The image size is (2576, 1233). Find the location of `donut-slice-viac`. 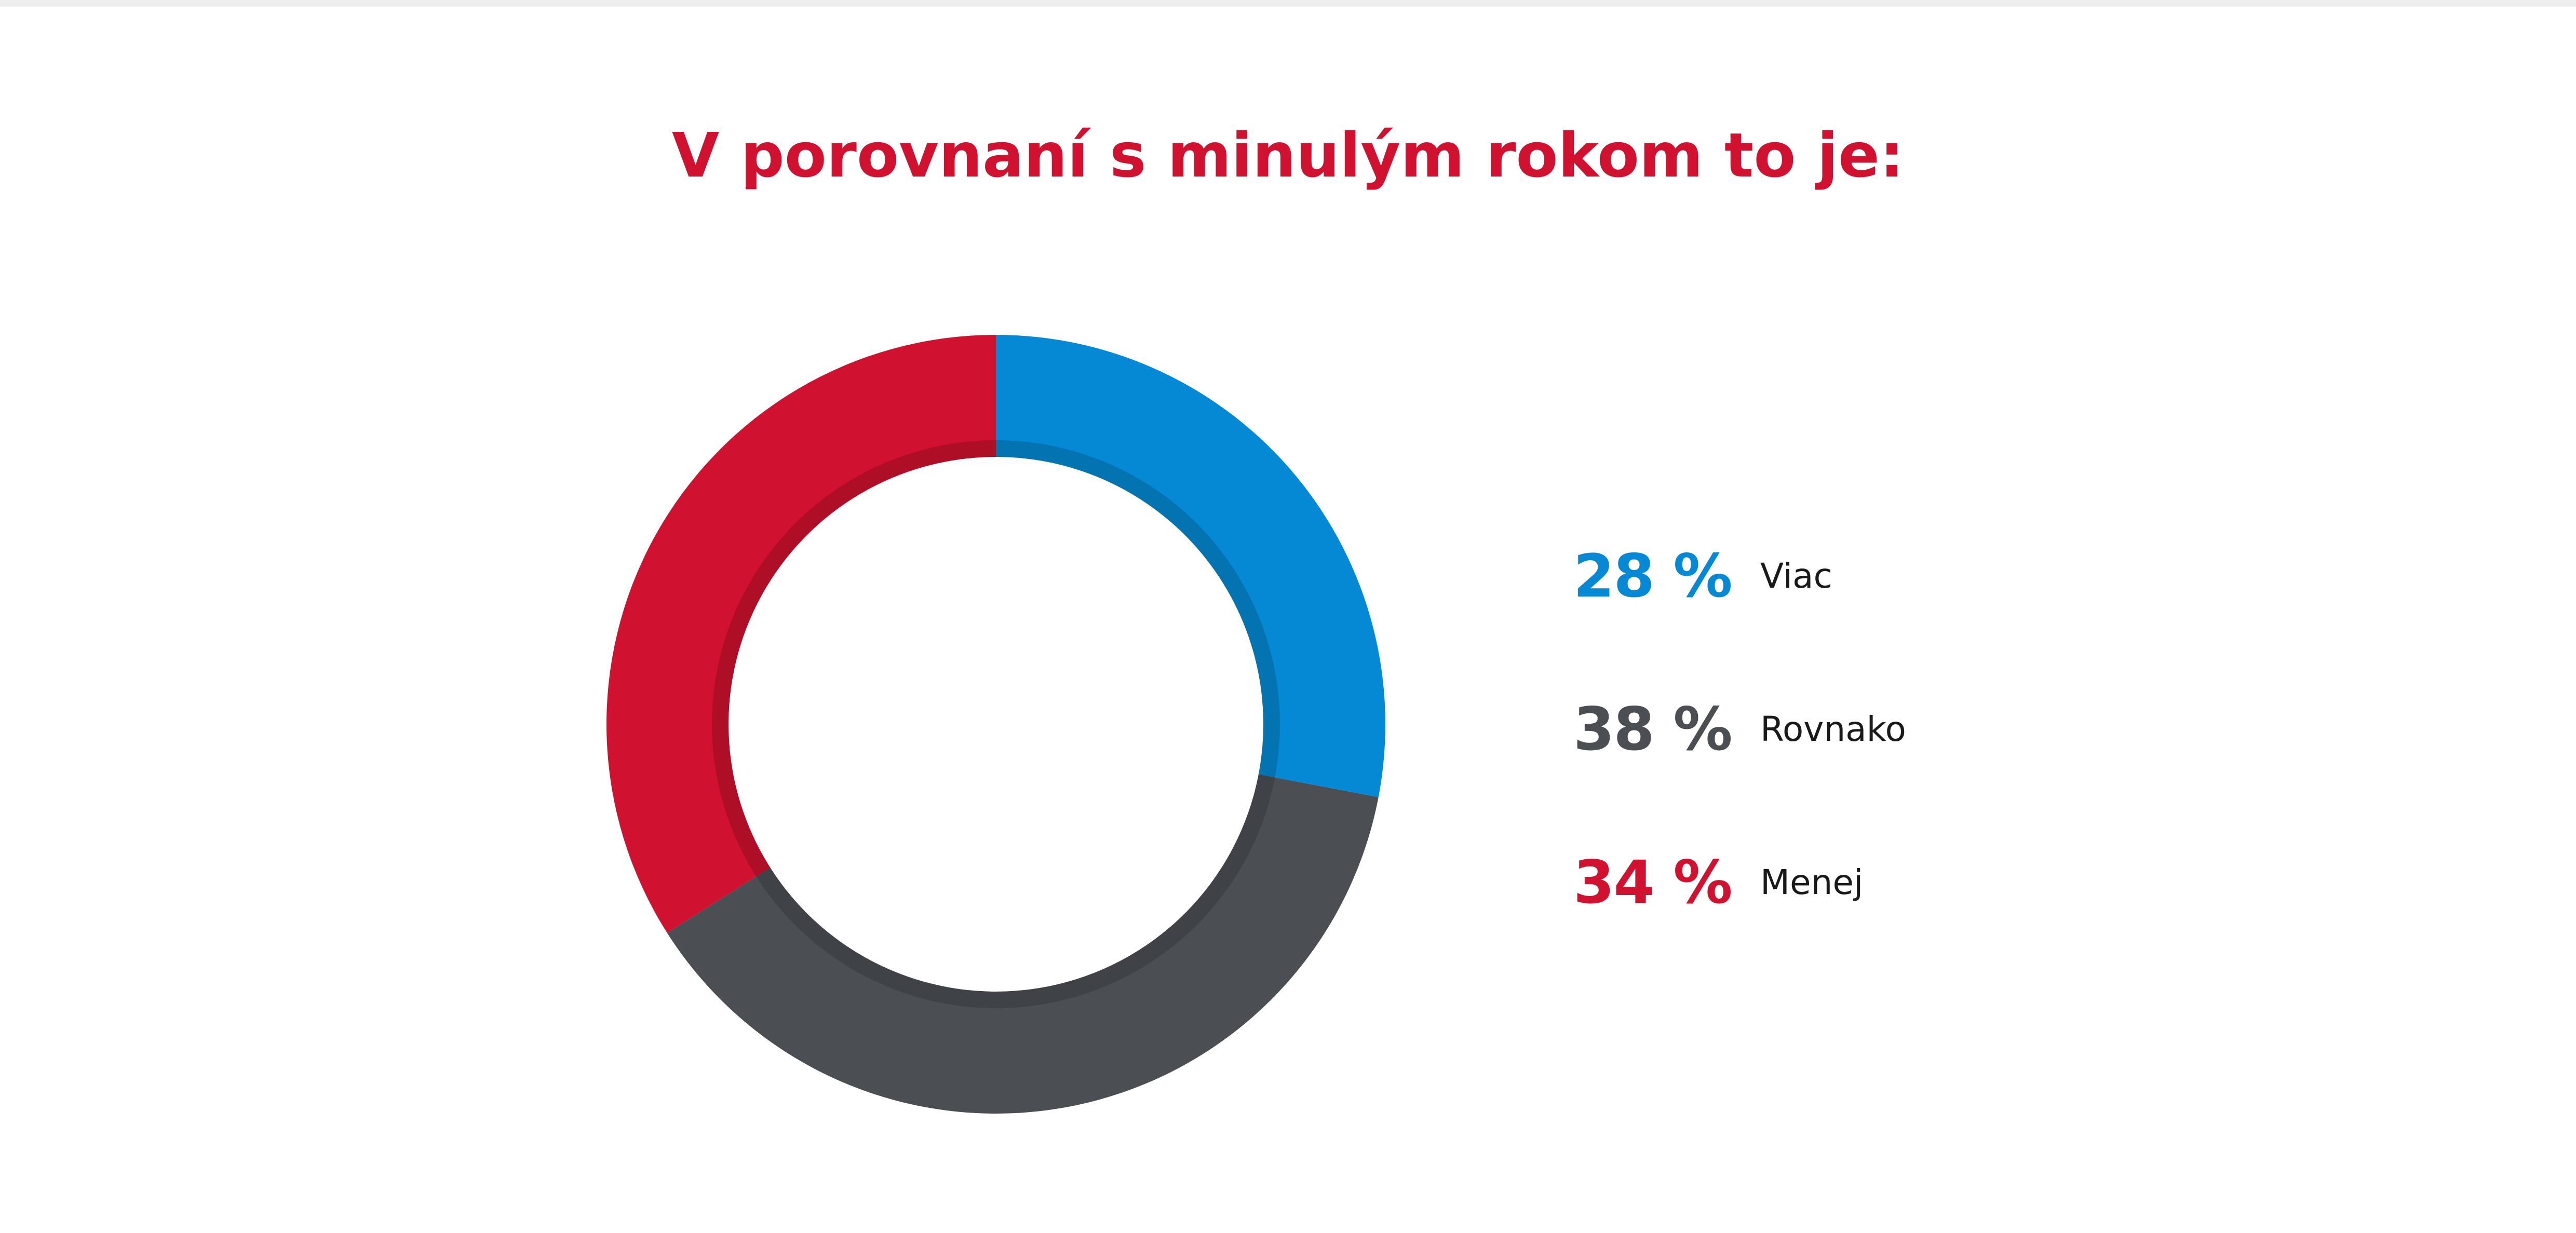

donut-slice-viac is located at coordinates (1190, 566).